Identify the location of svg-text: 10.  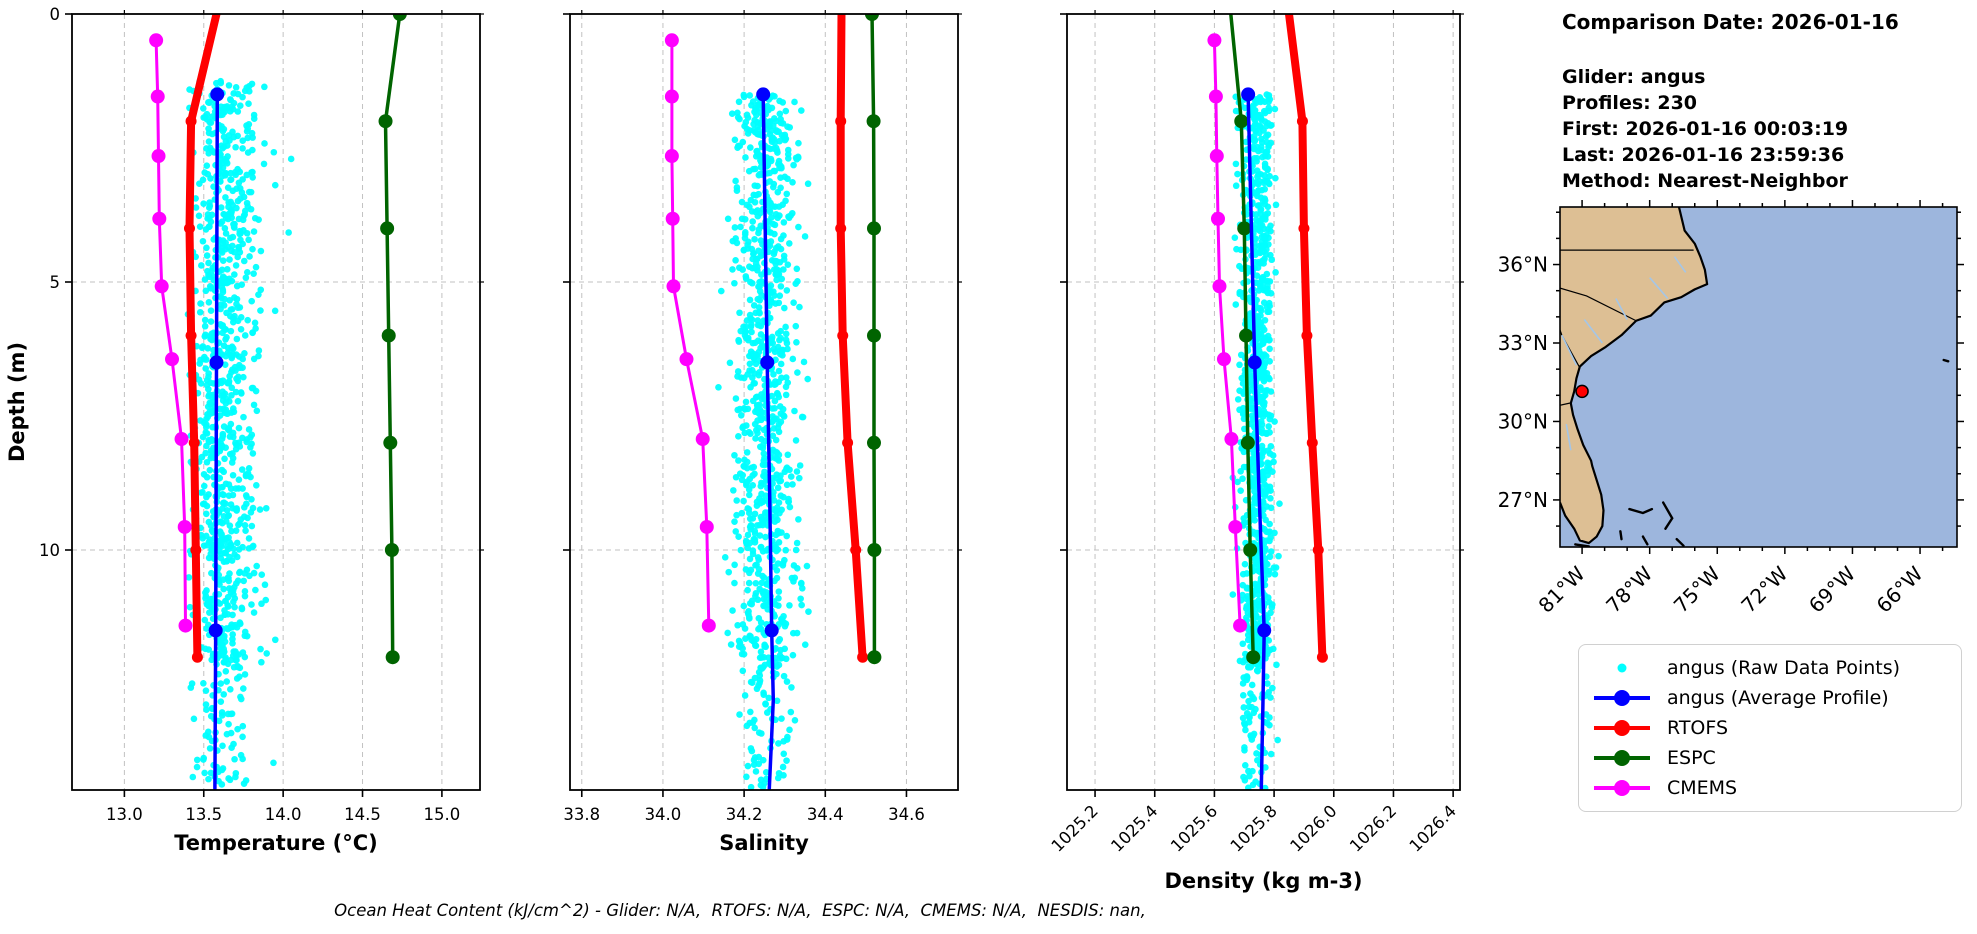
(49, 550).